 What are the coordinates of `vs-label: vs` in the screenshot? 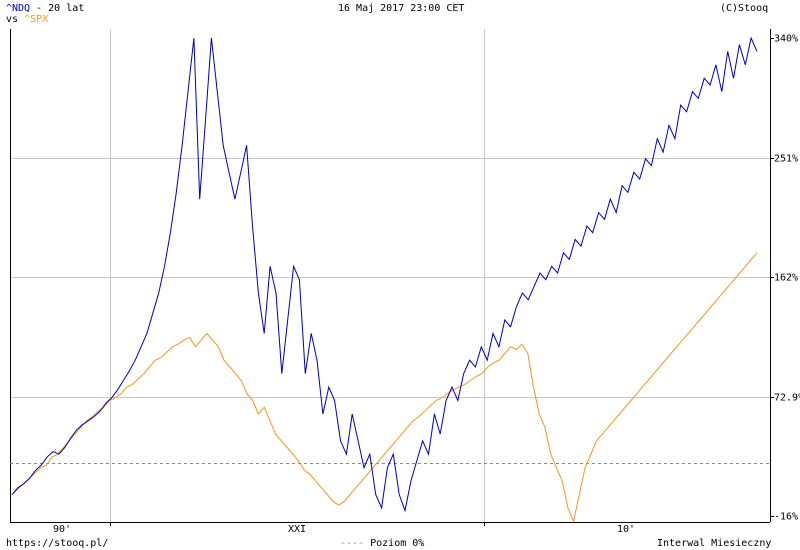 It's located at (15, 19).